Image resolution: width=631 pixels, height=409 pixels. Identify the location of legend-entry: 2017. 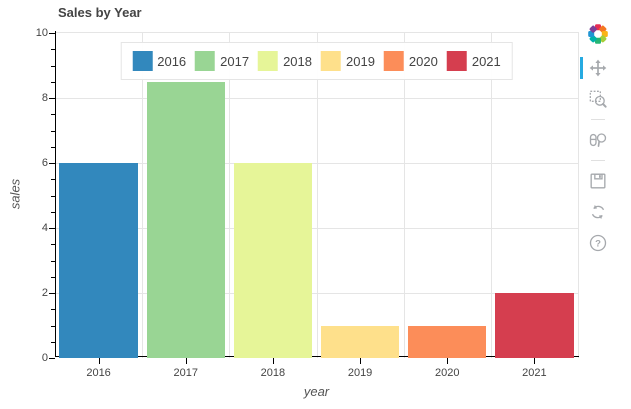
(222, 61).